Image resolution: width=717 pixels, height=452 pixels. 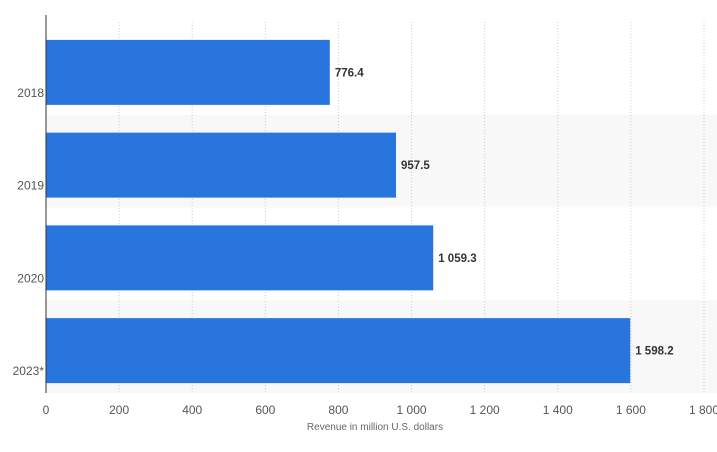 I want to click on data-label: 776.4, so click(x=349, y=73).